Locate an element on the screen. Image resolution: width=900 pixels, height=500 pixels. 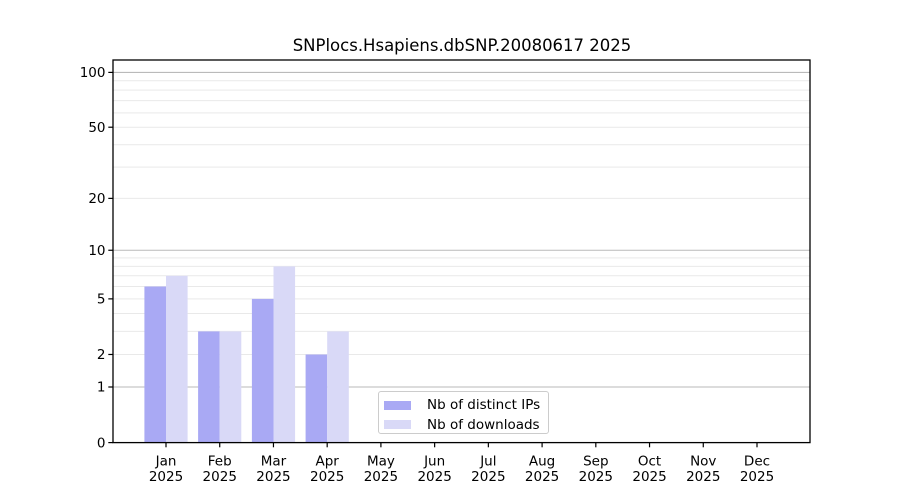
x-tick-year-feb: 2025 is located at coordinates (220, 477).